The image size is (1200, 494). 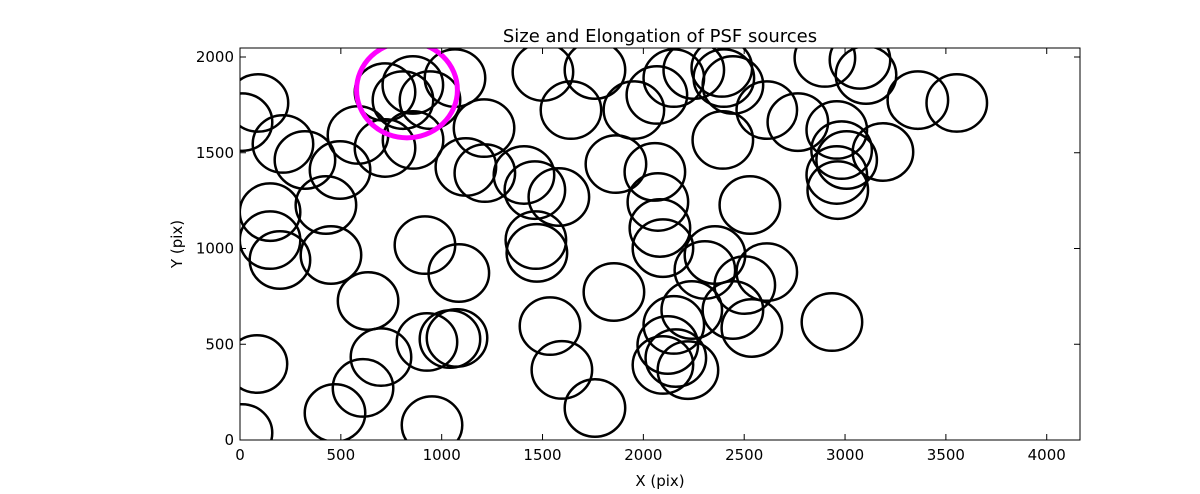 What do you see at coordinates (215, 153) in the screenshot?
I see `y-tick-label: 1500` at bounding box center [215, 153].